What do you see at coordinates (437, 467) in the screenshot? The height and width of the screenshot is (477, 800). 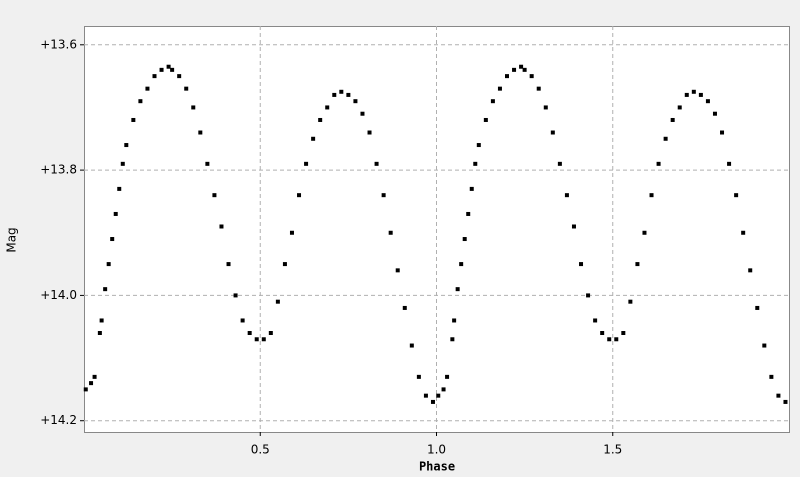 I see `x-axis-title: Phase` at bounding box center [437, 467].